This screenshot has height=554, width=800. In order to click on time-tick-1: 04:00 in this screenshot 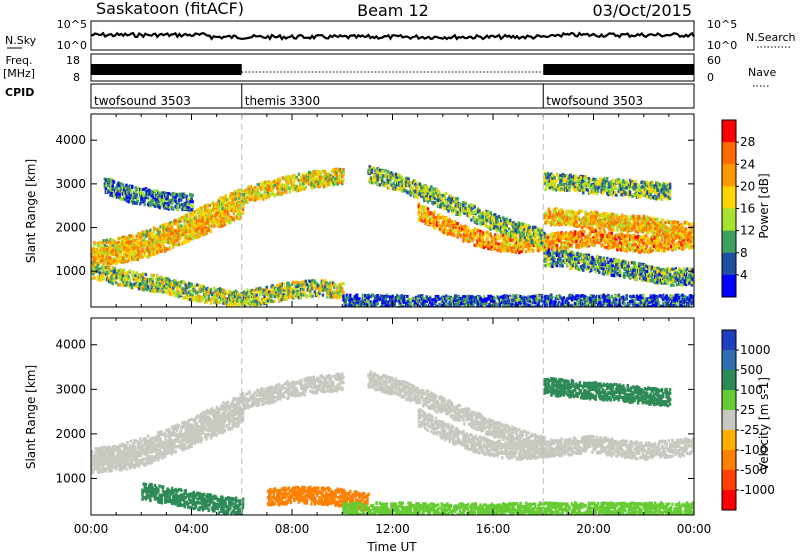, I will do `click(191, 529)`.